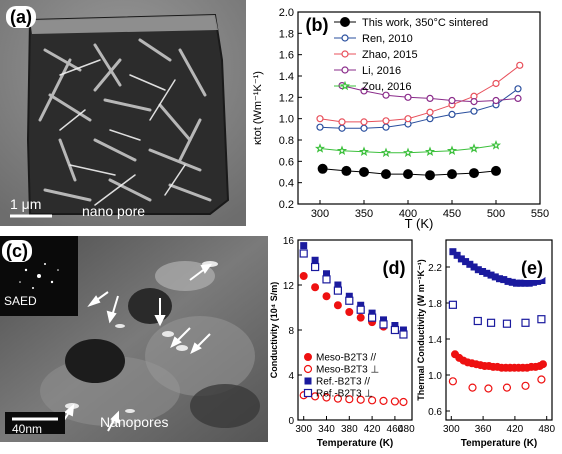 This screenshot has height=454, width=562. What do you see at coordinates (345, 22) in the screenshot?
I see `legend-marker-b` at bounding box center [345, 22].